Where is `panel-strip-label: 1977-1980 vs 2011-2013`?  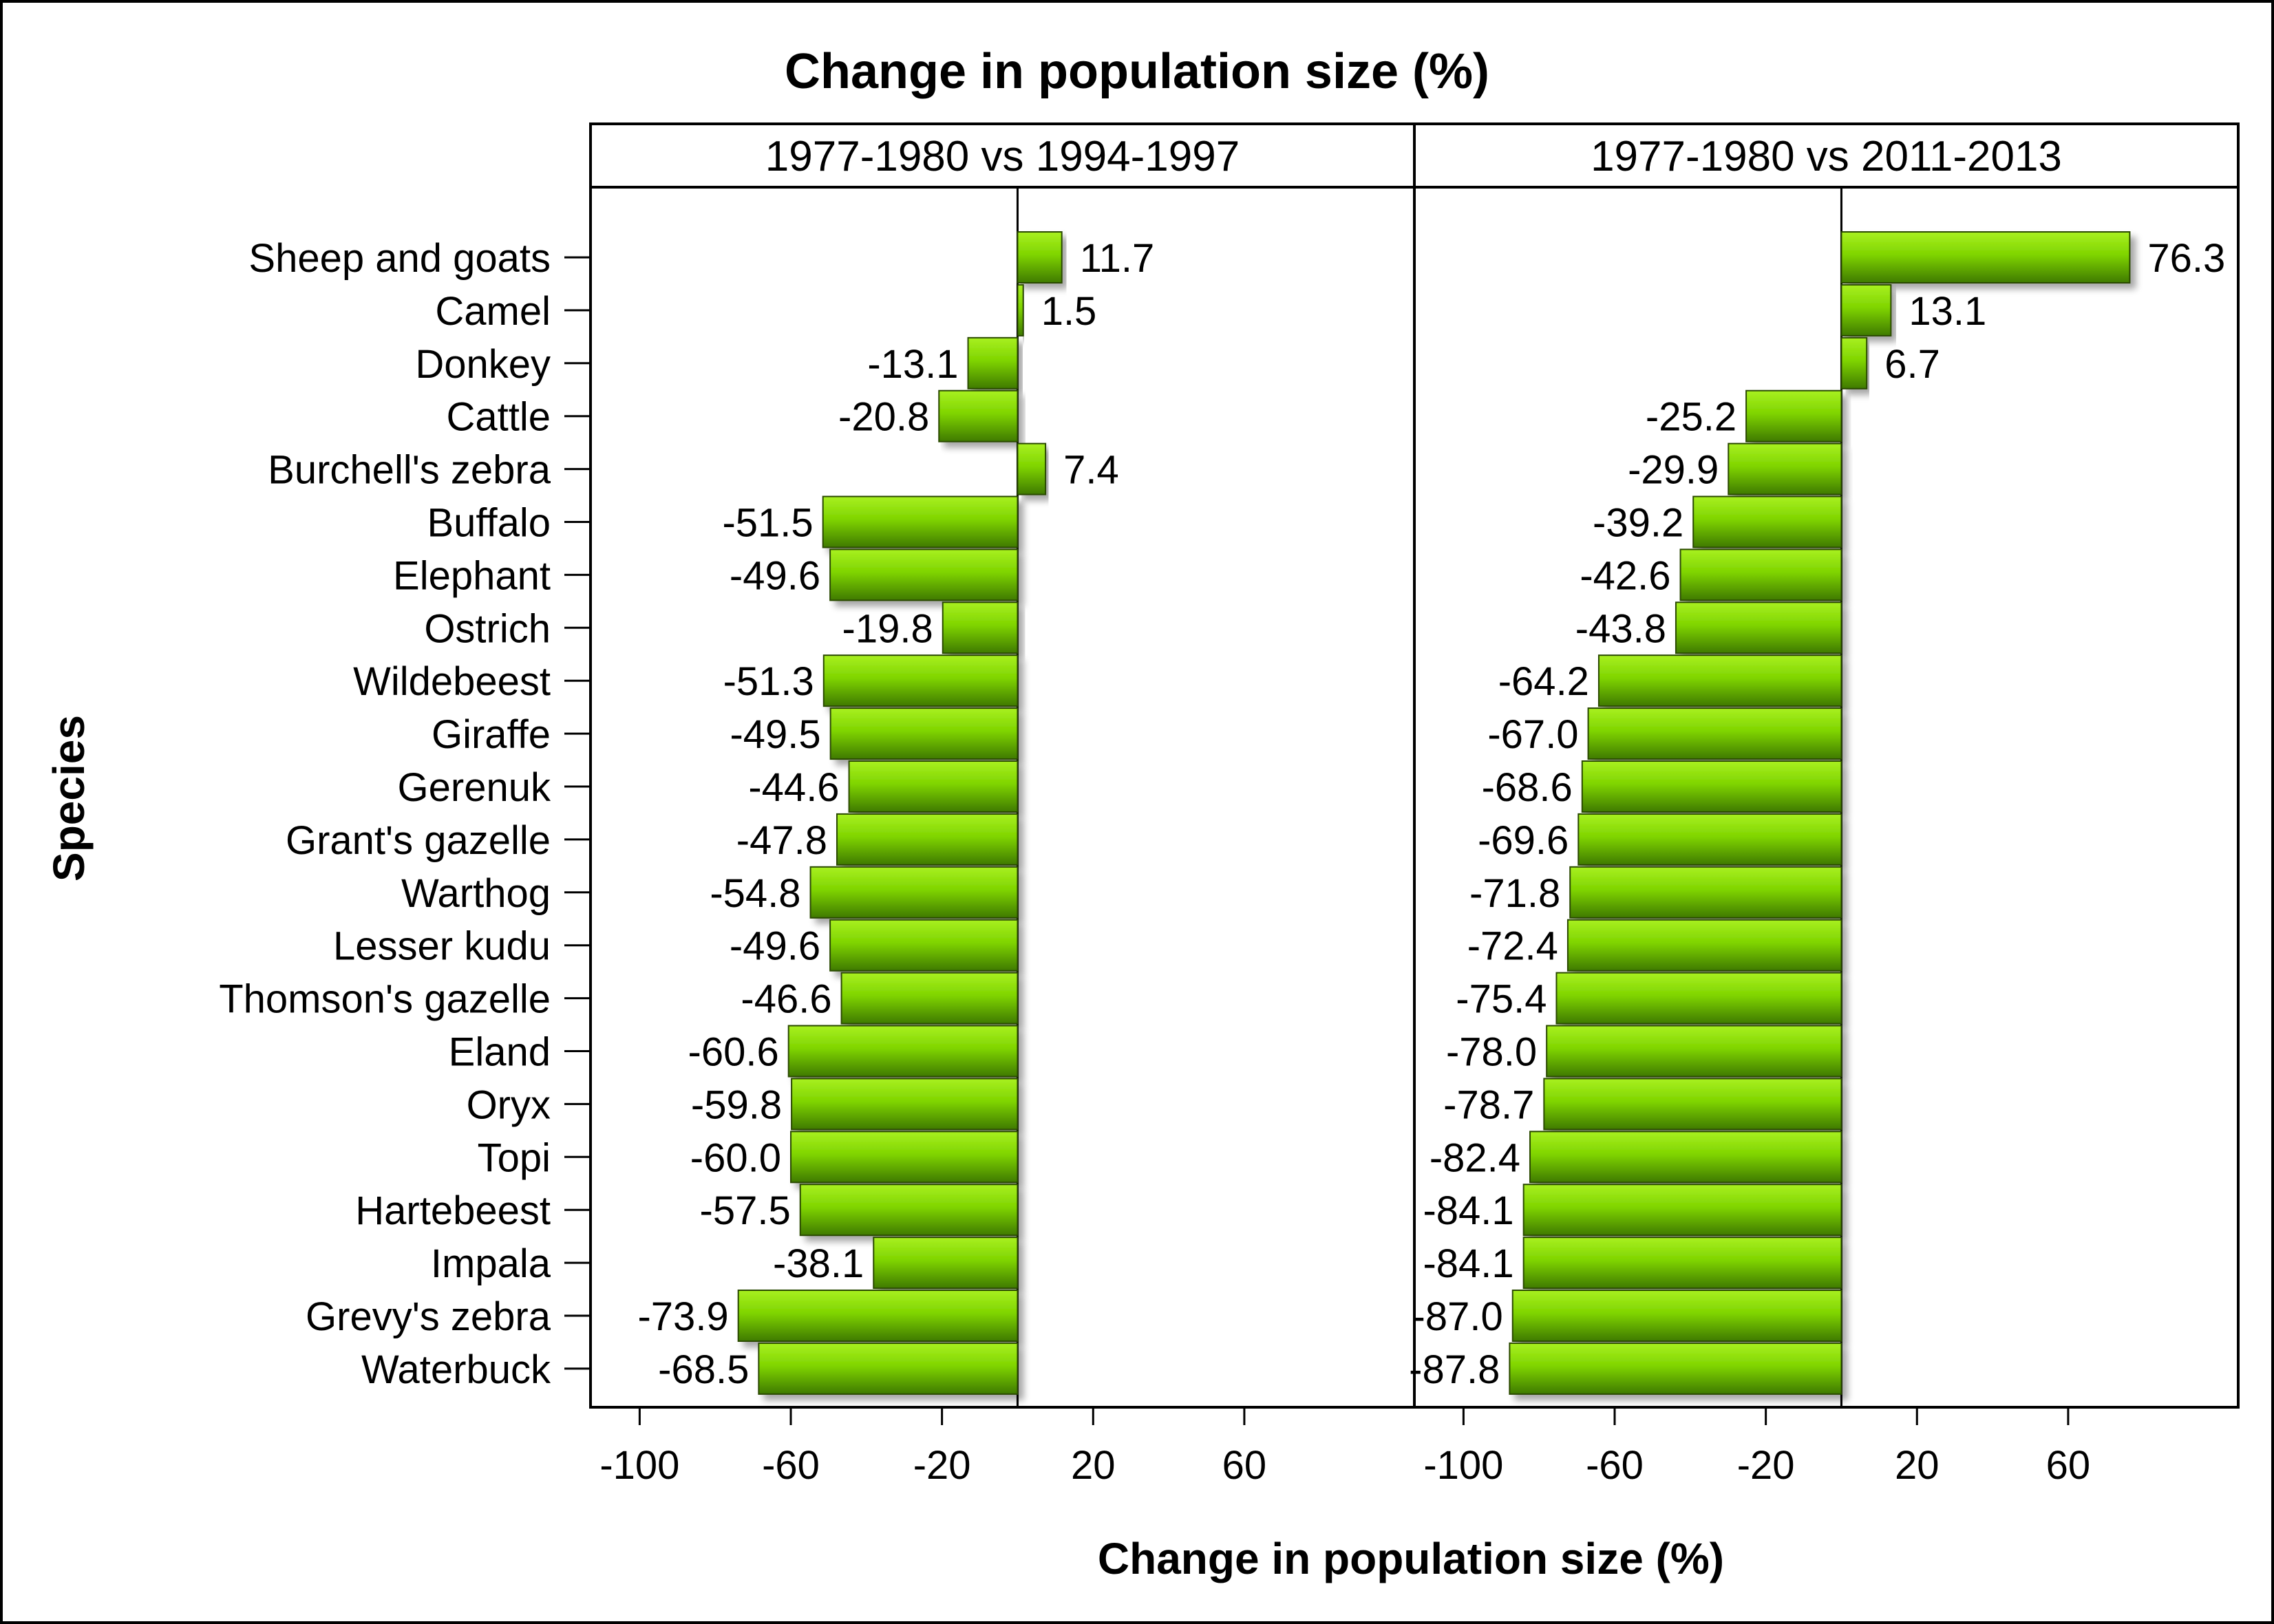 panel-strip-label: 1977-1980 vs 2011-2013 is located at coordinates (1826, 156).